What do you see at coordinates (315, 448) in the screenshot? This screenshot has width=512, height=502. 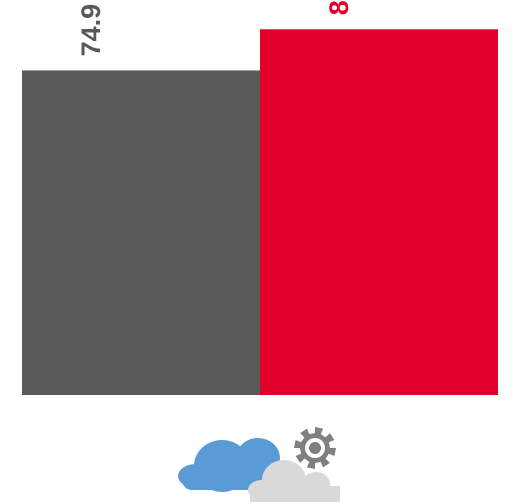 I see `gear-icon` at bounding box center [315, 448].